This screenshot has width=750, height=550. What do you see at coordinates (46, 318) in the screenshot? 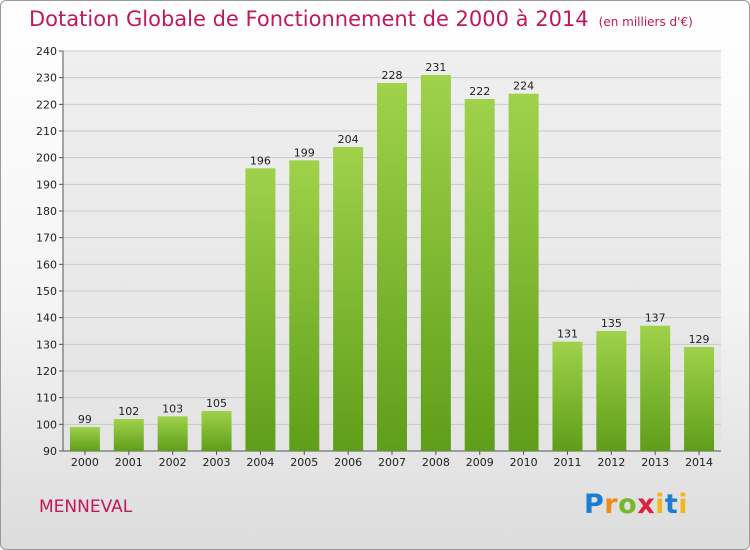
I see `y-tick-label: 140` at bounding box center [46, 318].